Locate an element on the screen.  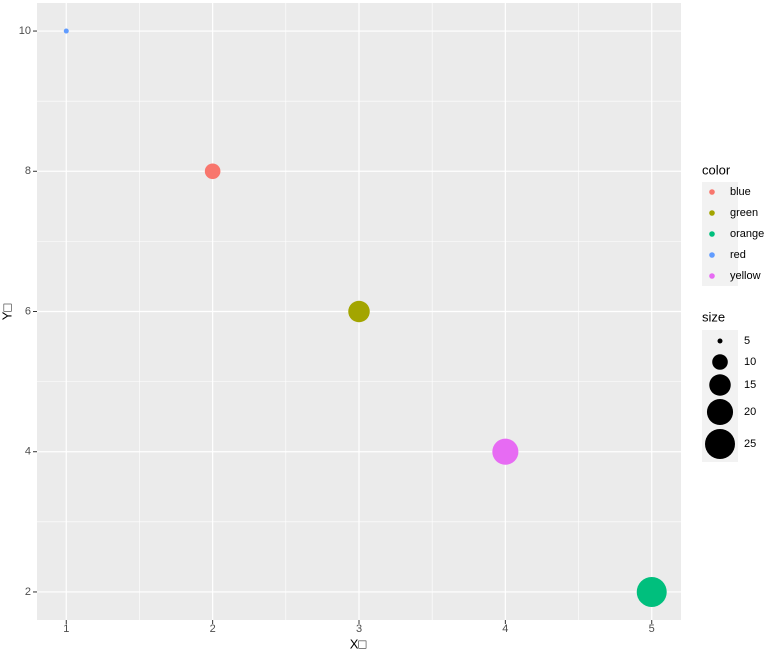
size-legend-title: size is located at coordinates (713, 316).